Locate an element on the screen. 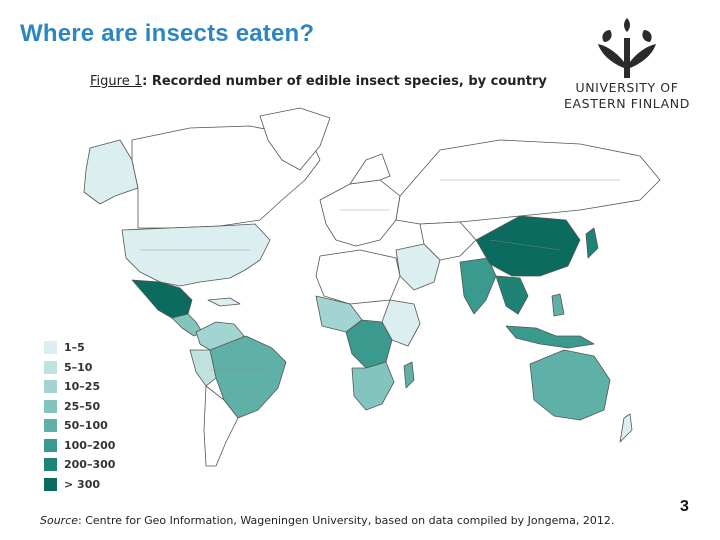 Image resolution: width=720 pixels, height=540 pixels. legend-item: 200–300 is located at coordinates (79, 465).